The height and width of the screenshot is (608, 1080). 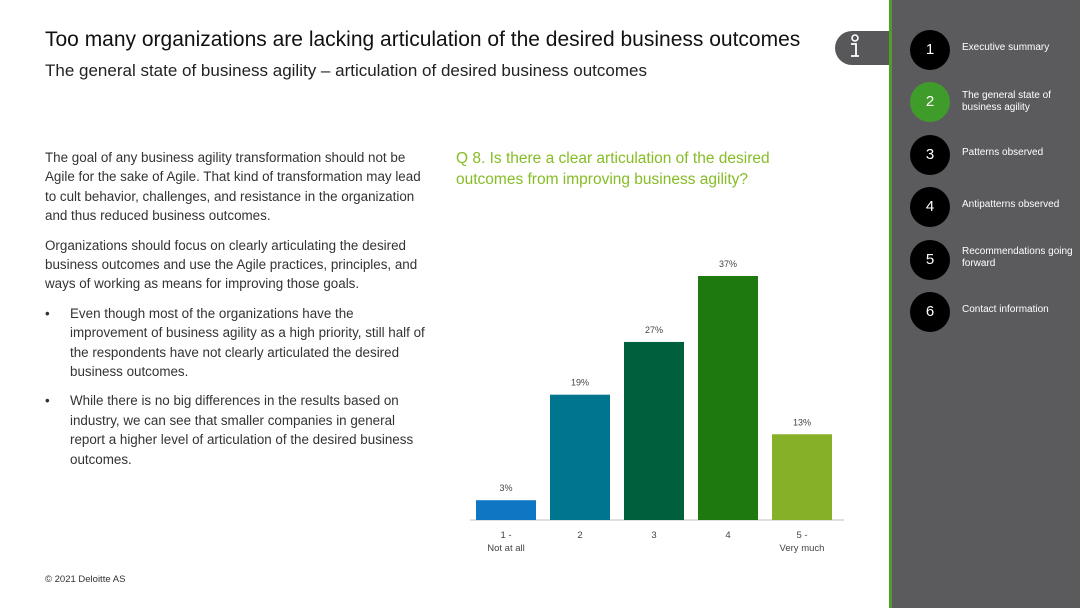 I want to click on info-icon, so click(x=855, y=45).